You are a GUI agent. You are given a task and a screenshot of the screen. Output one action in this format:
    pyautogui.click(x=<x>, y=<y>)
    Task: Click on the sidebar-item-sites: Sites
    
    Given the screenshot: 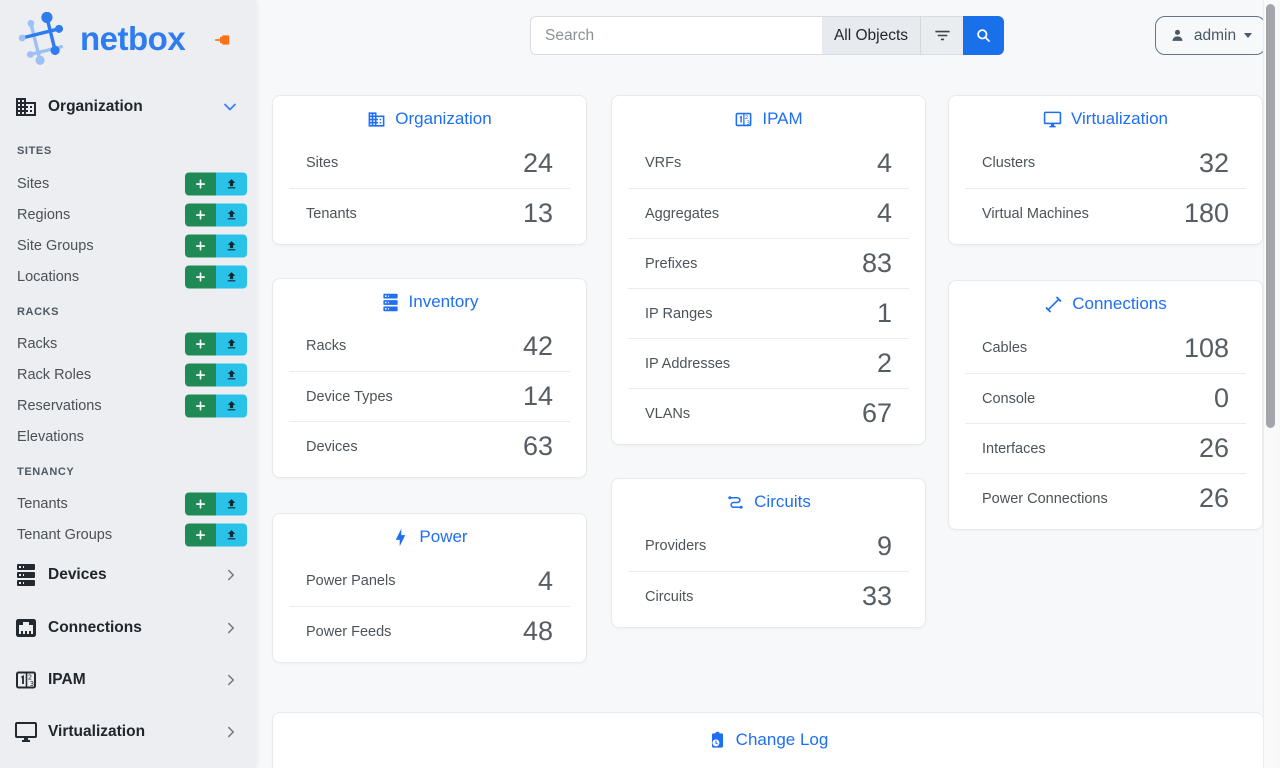 What is the action you would take?
    pyautogui.click(x=128, y=183)
    